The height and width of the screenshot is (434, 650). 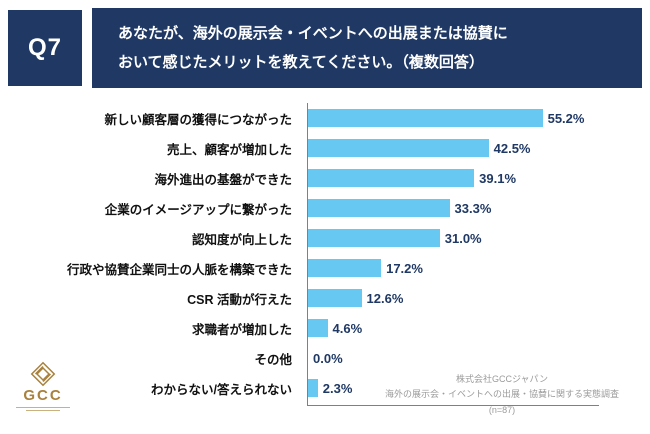 I want to click on category-label: 新しい顧客層の獲得につながった, so click(x=198, y=119).